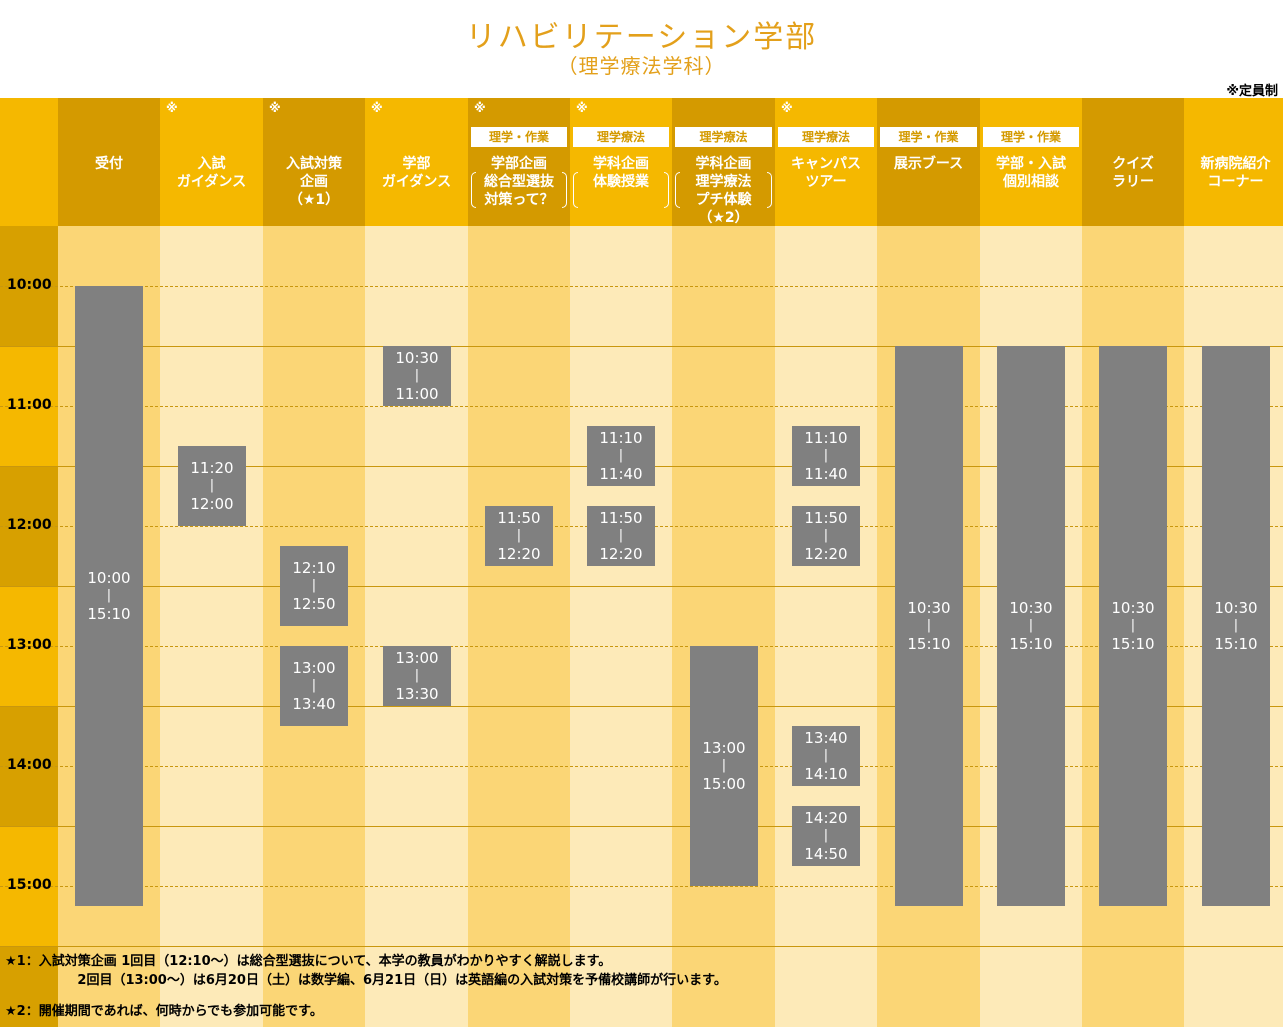  I want to click on event-end-time: 11:00, so click(417, 394).